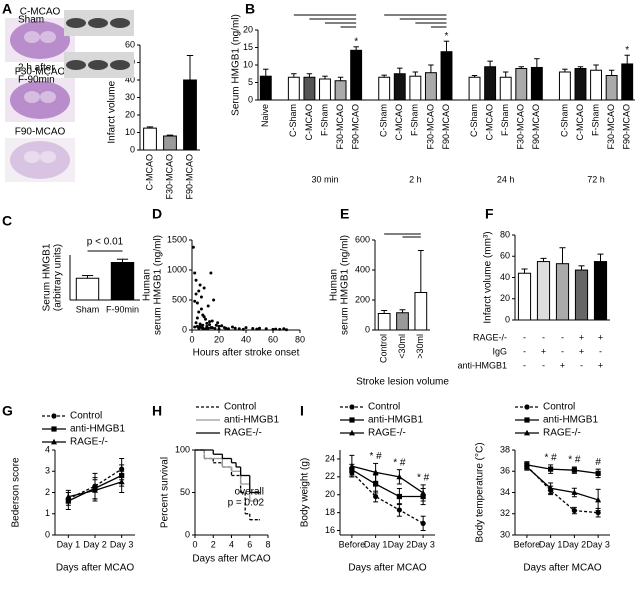  What do you see at coordinates (40, 132) in the screenshot?
I see `image-label: F90-MCAO` at bounding box center [40, 132].